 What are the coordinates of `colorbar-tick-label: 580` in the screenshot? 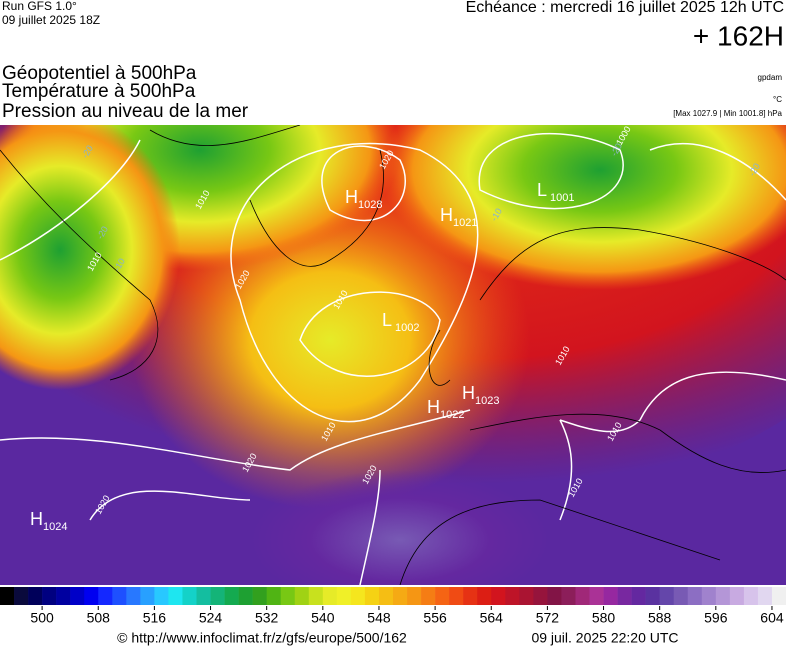 It's located at (604, 618).